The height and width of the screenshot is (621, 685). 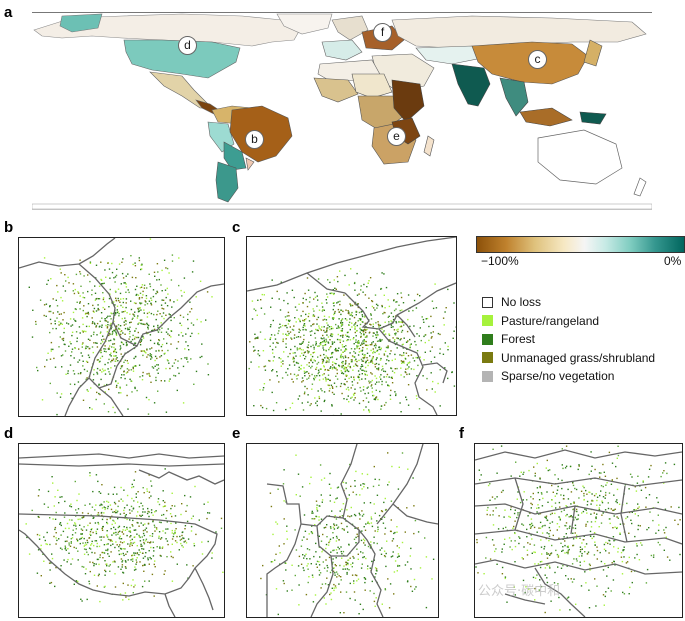 What do you see at coordinates (121, 530) in the screenshot?
I see `map-panel-d` at bounding box center [121, 530].